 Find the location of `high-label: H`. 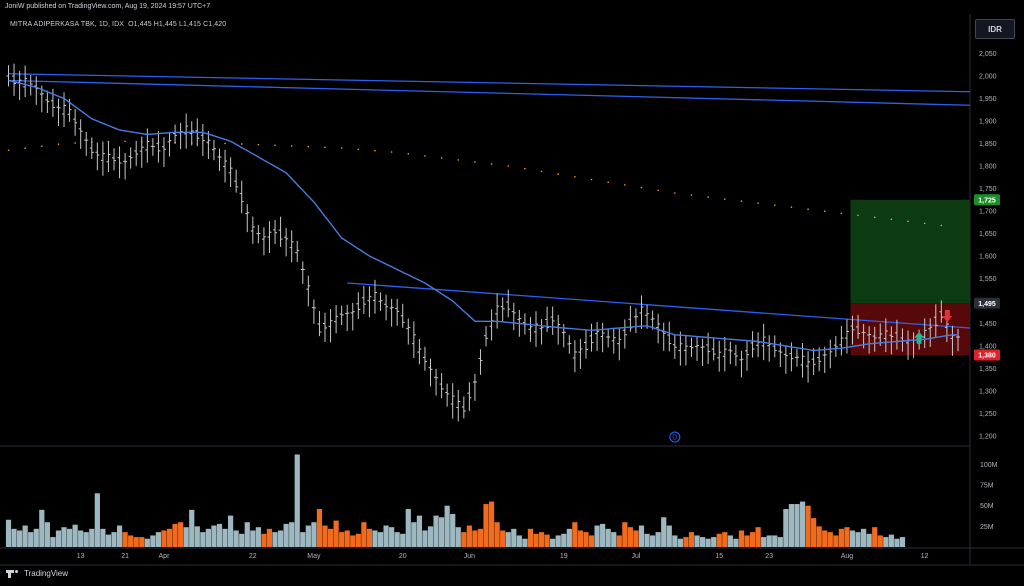

high-label: H is located at coordinates (156, 24).